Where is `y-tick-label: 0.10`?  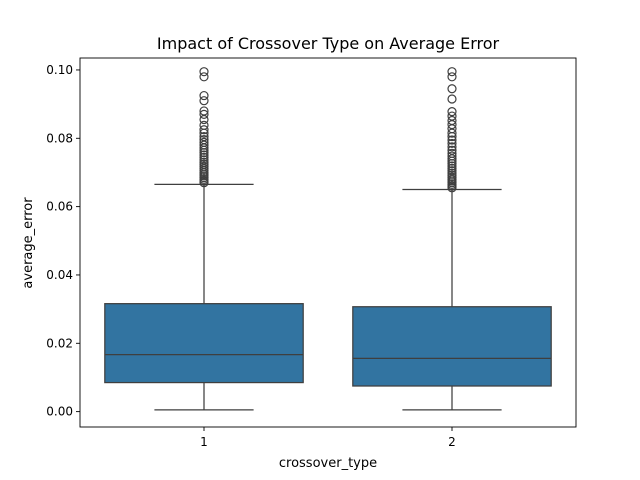 y-tick-label: 0.10 is located at coordinates (59, 70).